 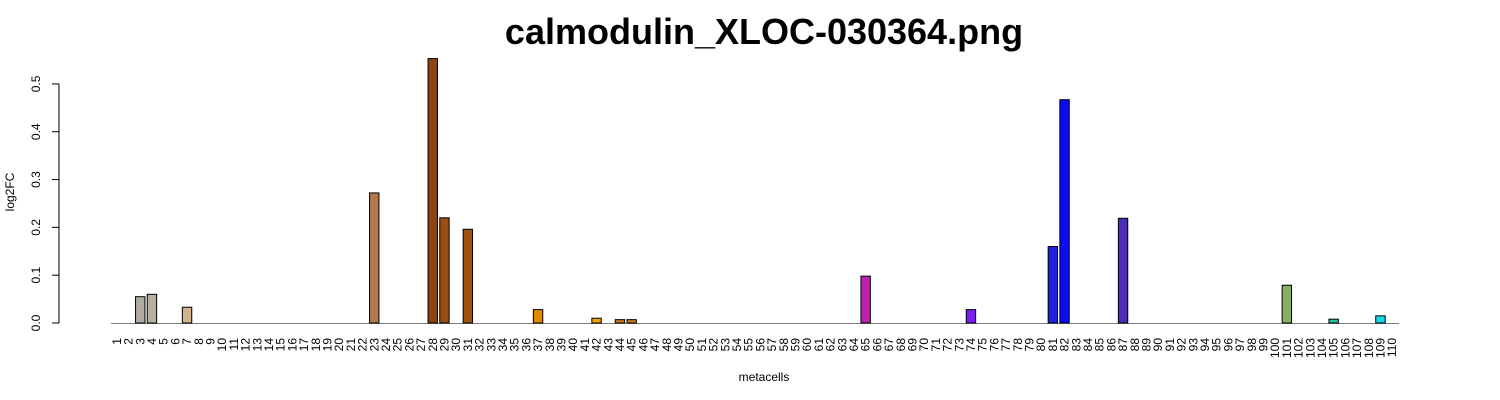 What do you see at coordinates (597, 345) in the screenshot?
I see `x-tick-label-42: 42` at bounding box center [597, 345].